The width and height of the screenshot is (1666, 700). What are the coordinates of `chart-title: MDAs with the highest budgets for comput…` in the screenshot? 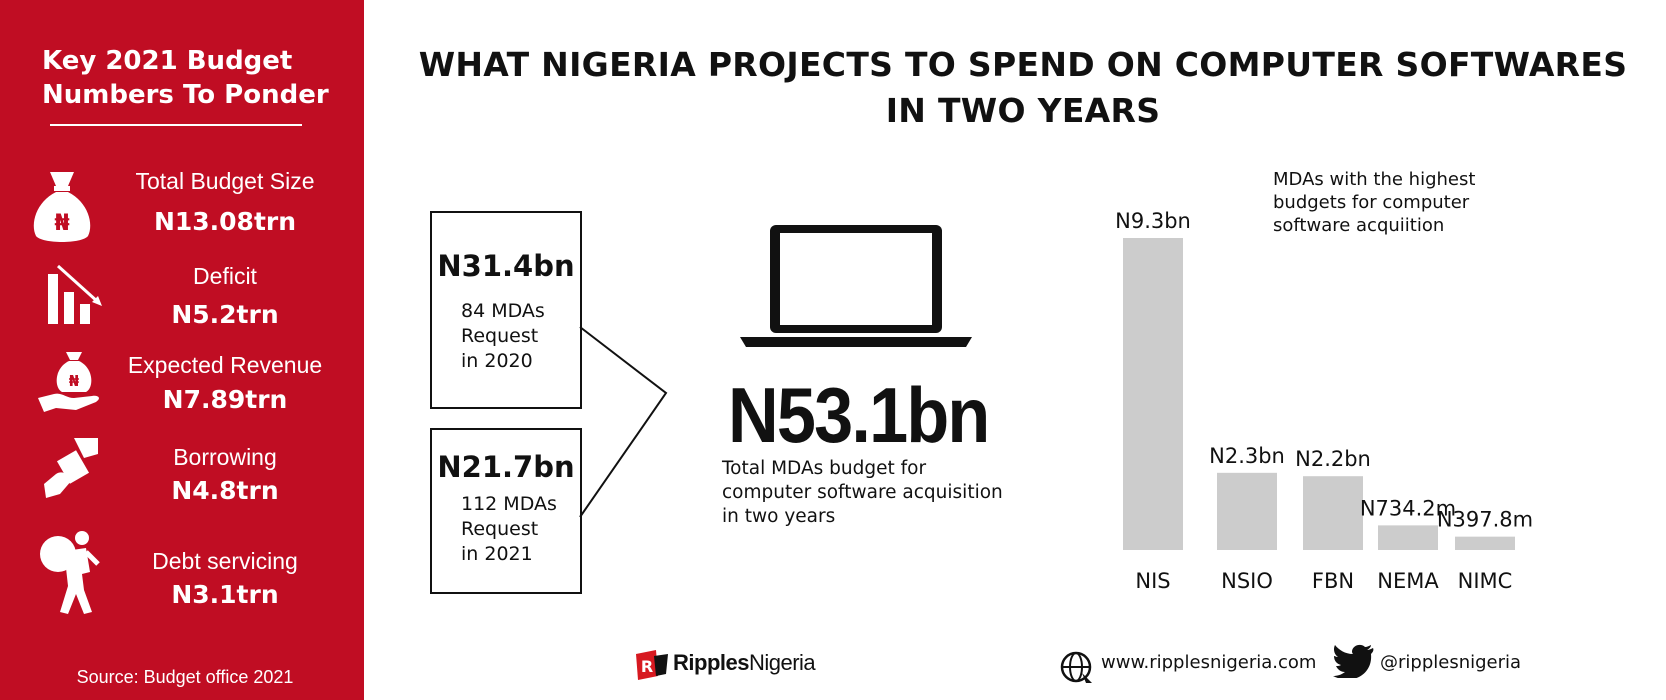 It's located at (1374, 202).